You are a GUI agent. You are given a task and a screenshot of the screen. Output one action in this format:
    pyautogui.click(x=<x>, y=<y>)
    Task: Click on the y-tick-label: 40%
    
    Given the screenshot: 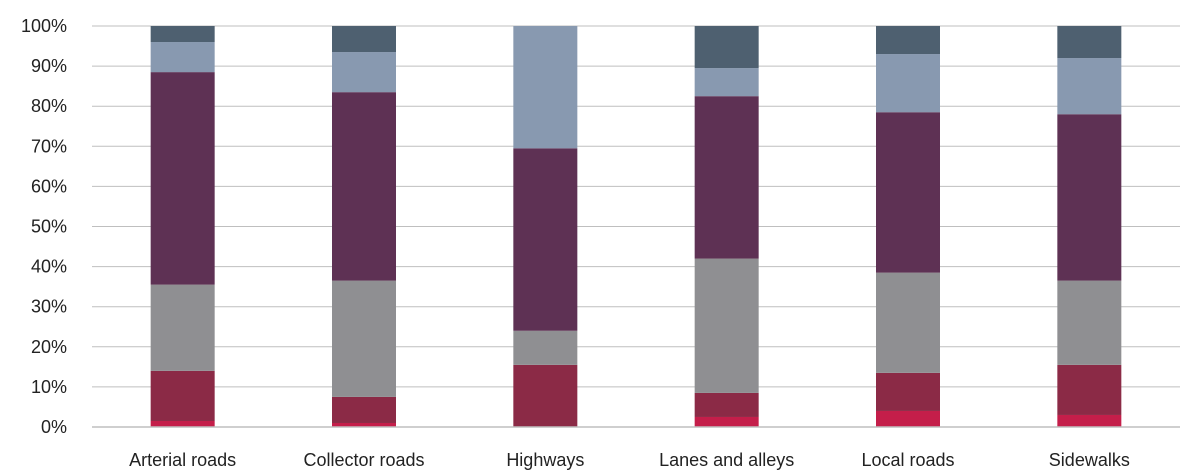 What is the action you would take?
    pyautogui.click(x=49, y=267)
    